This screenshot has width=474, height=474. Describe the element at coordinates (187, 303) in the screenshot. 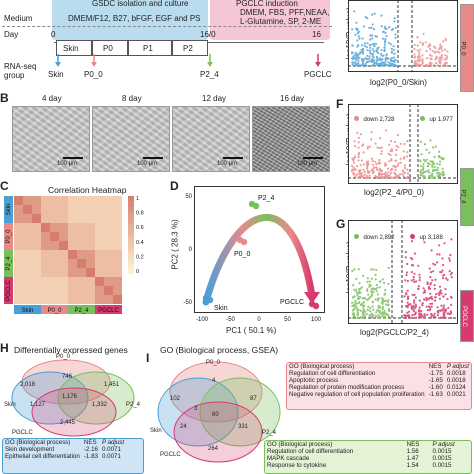

I see `pca-y-tick: -50` at that location.